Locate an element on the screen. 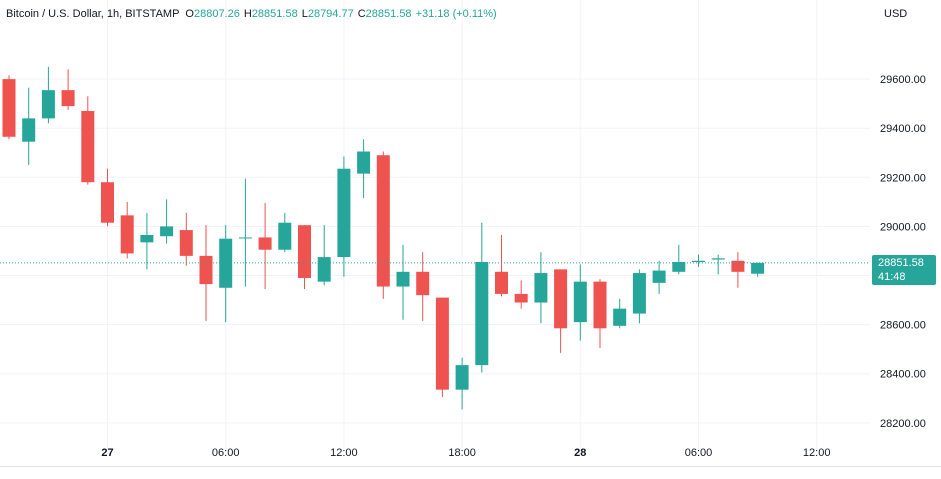 Image resolution: width=941 pixels, height=479 pixels. y-tick-label: 28200.00 is located at coordinates (903, 424).